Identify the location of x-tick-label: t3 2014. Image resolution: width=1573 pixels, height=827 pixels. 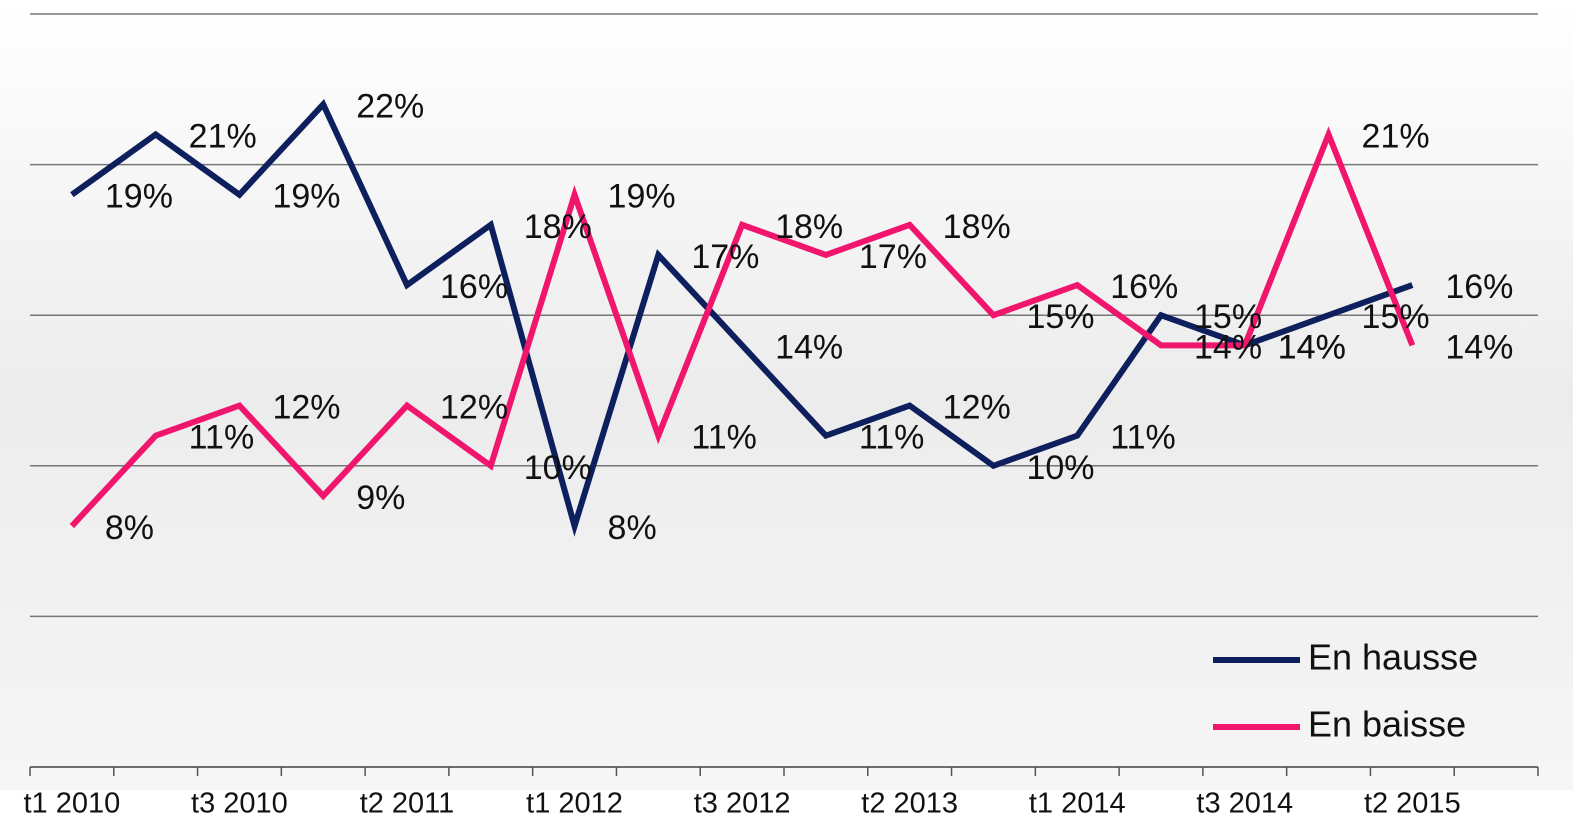
(1244, 804).